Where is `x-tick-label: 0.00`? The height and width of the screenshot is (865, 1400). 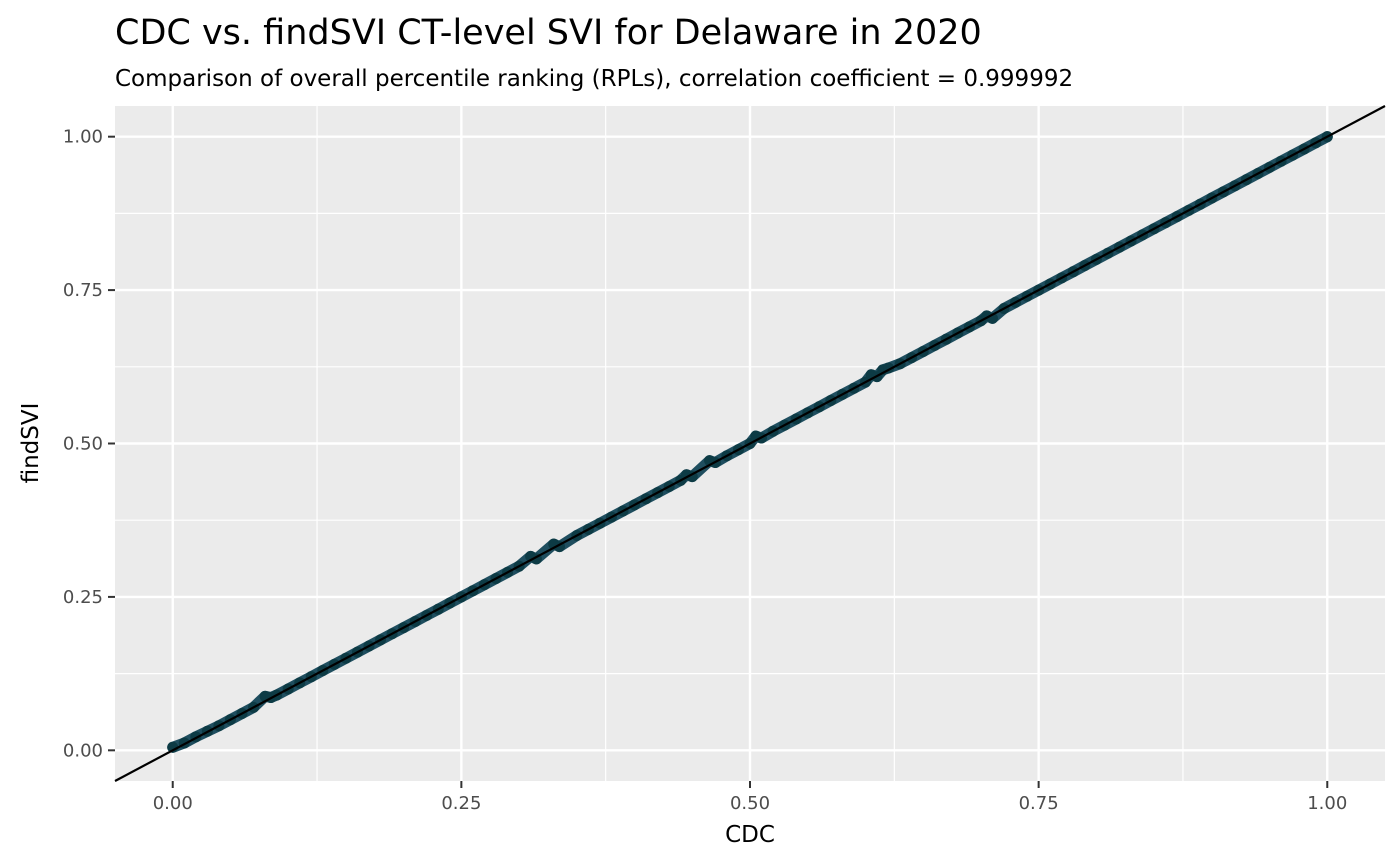
x-tick-label: 0.00 is located at coordinates (173, 803).